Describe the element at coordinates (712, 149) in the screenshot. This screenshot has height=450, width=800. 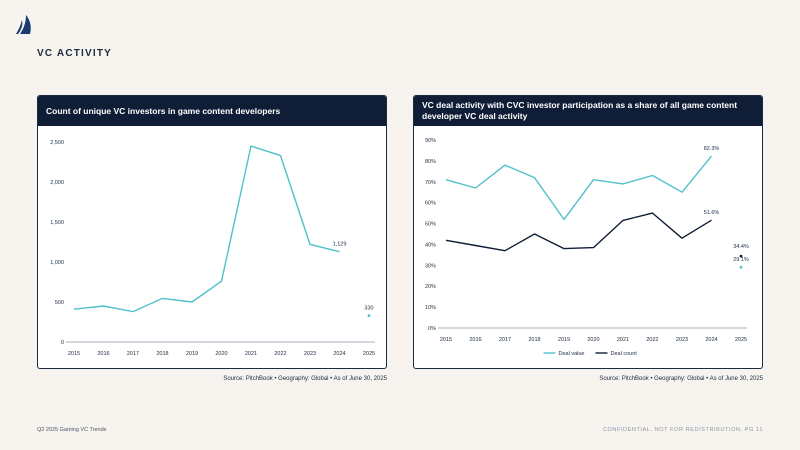
I see `data-label: 82.3%` at that location.